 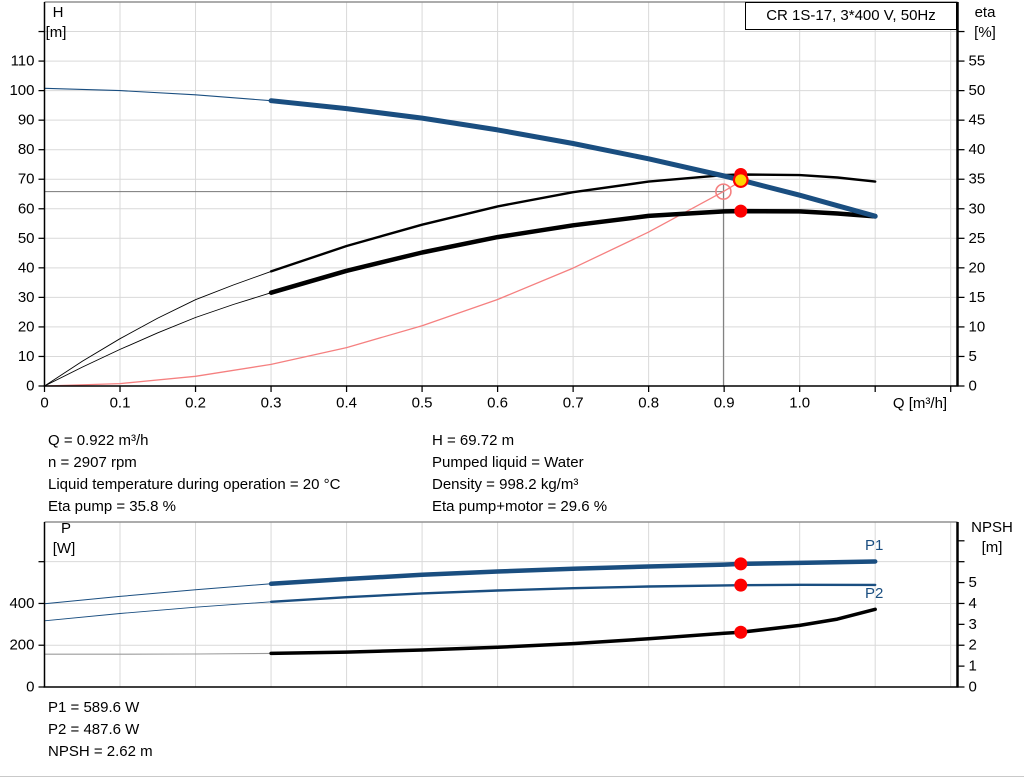 I want to click on tick-label: 100, so click(x=21, y=90).